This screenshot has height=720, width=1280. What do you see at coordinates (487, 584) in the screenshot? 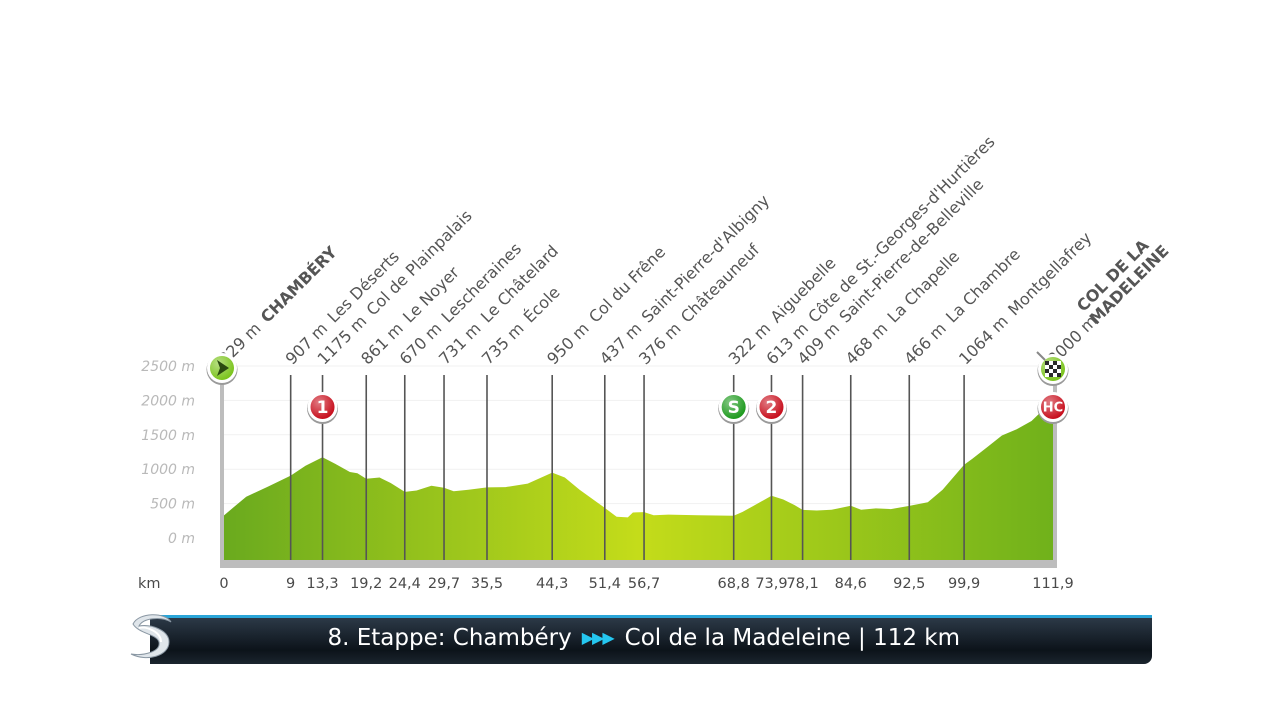
I see `x-tick-label: 35,5` at bounding box center [487, 584].